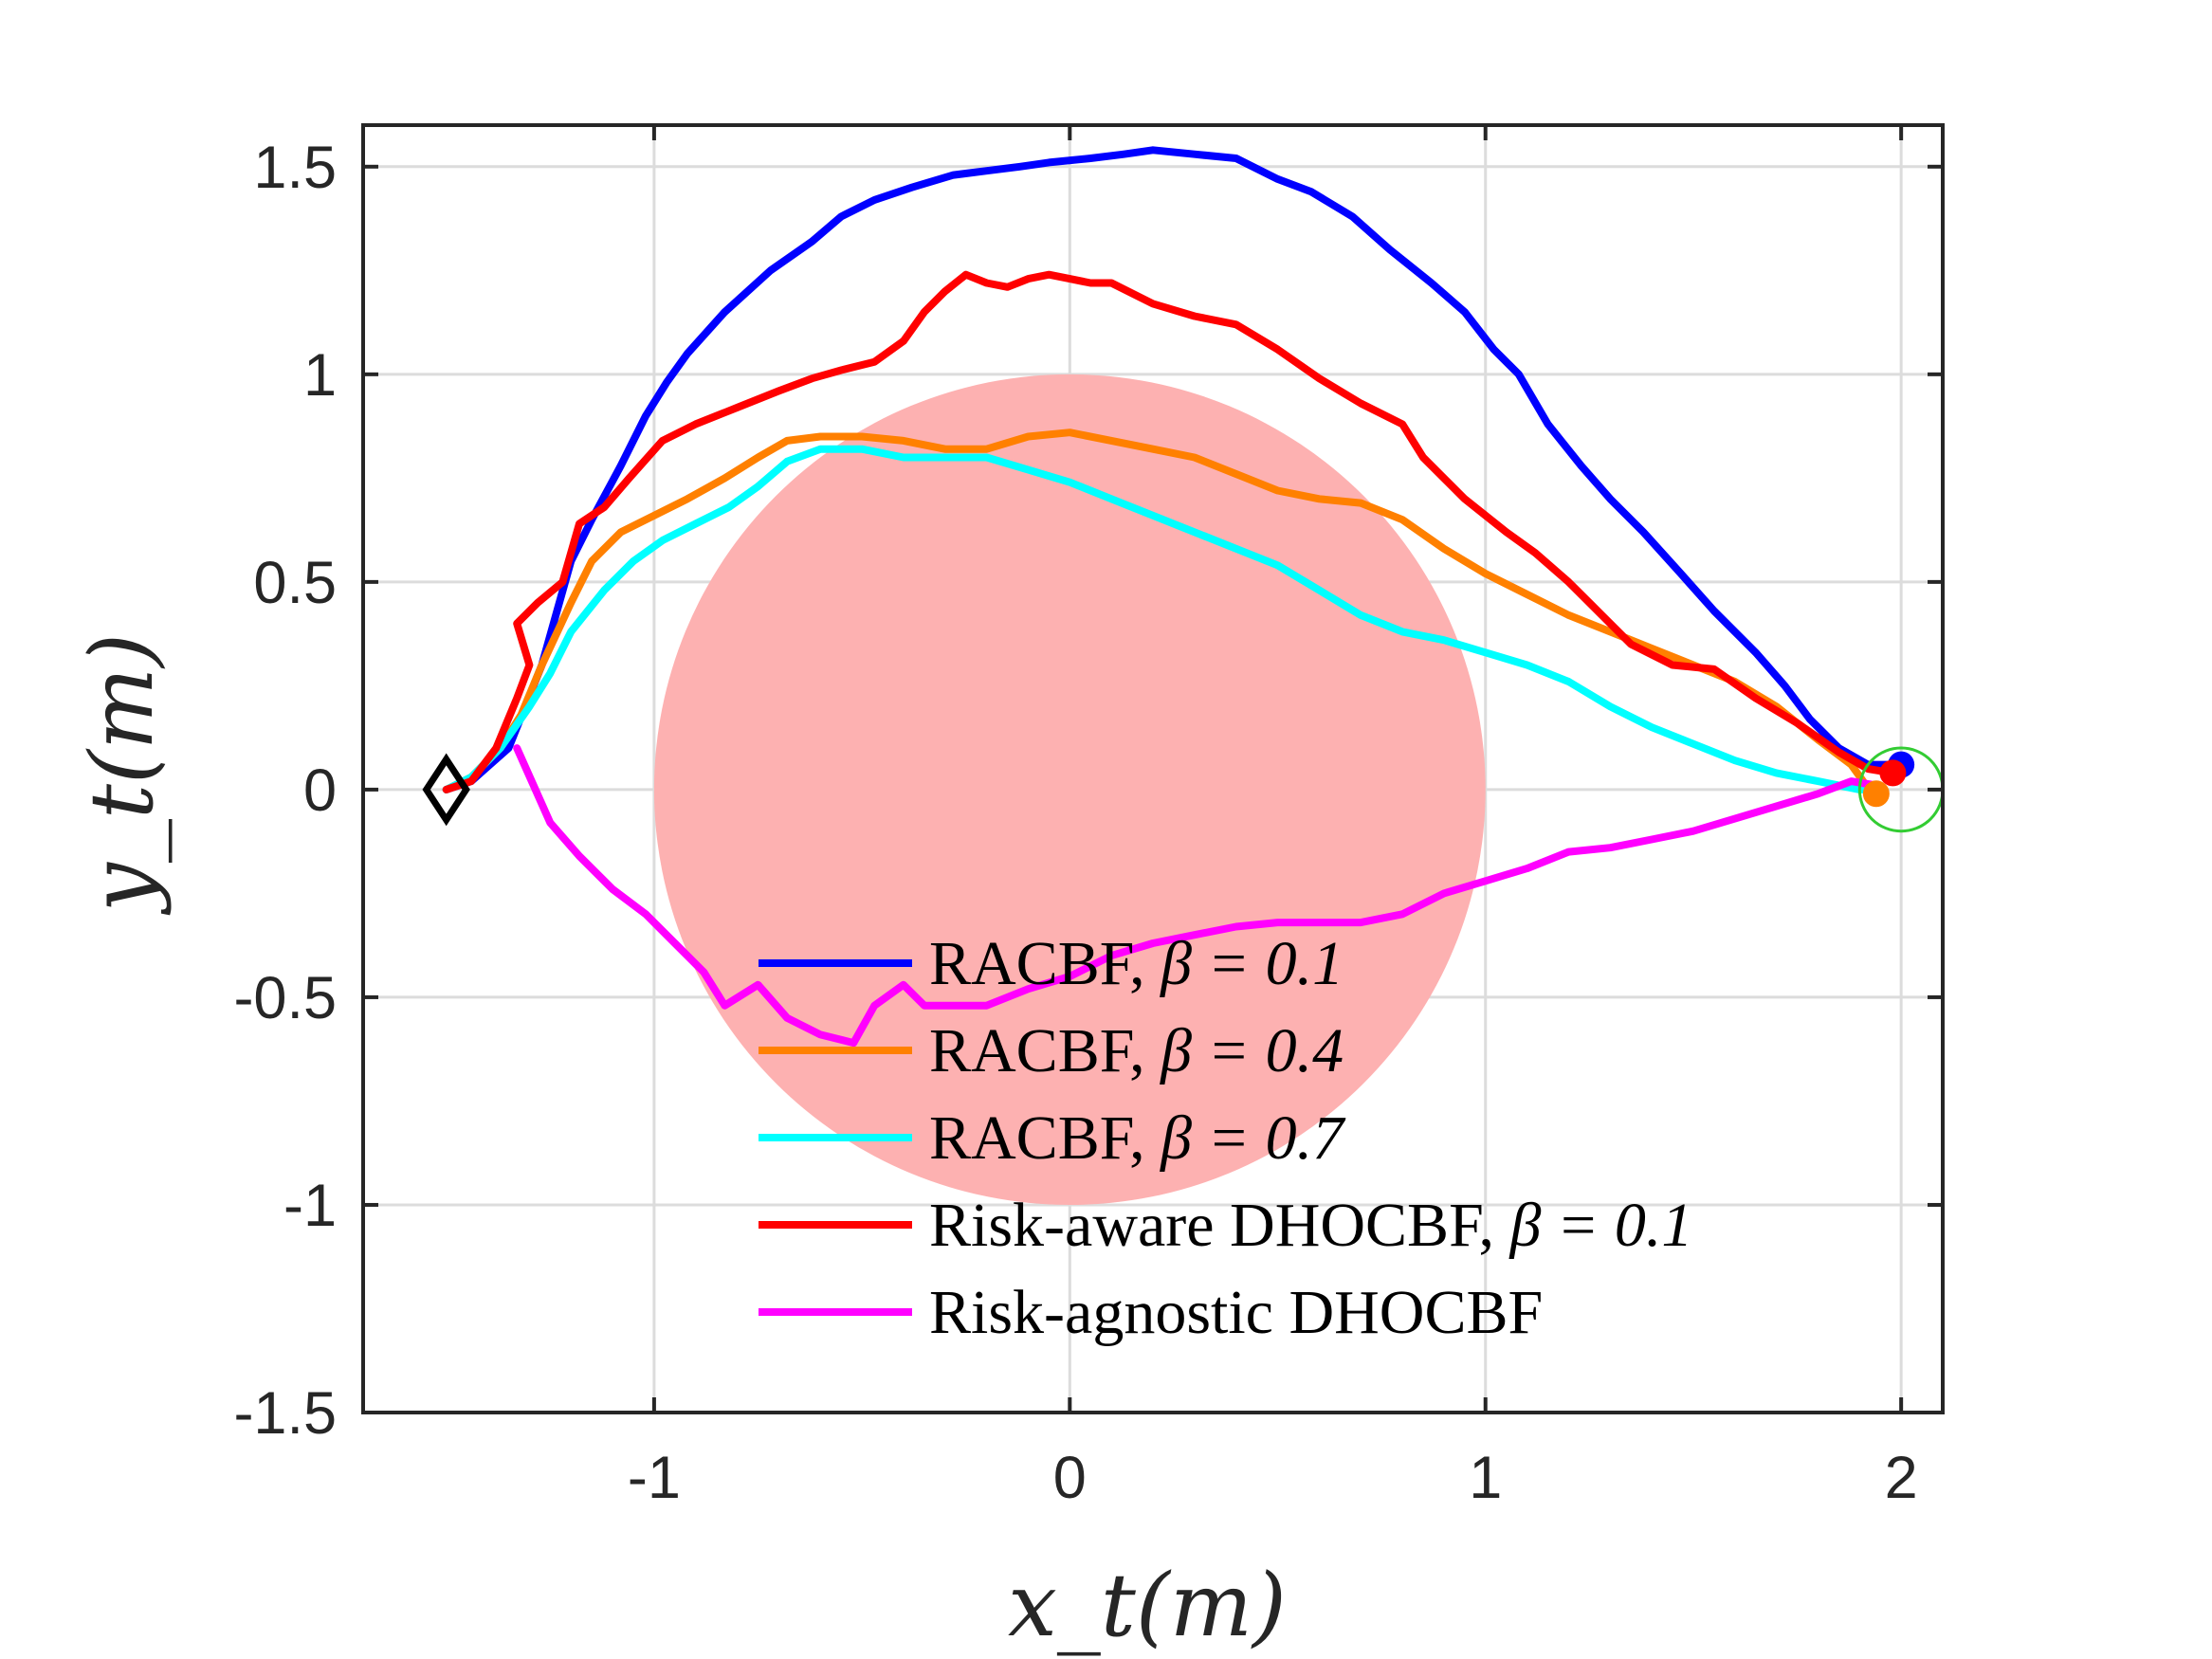 This screenshot has height=1659, width=2212. I want to click on x-tick-label: -1, so click(654, 1478).